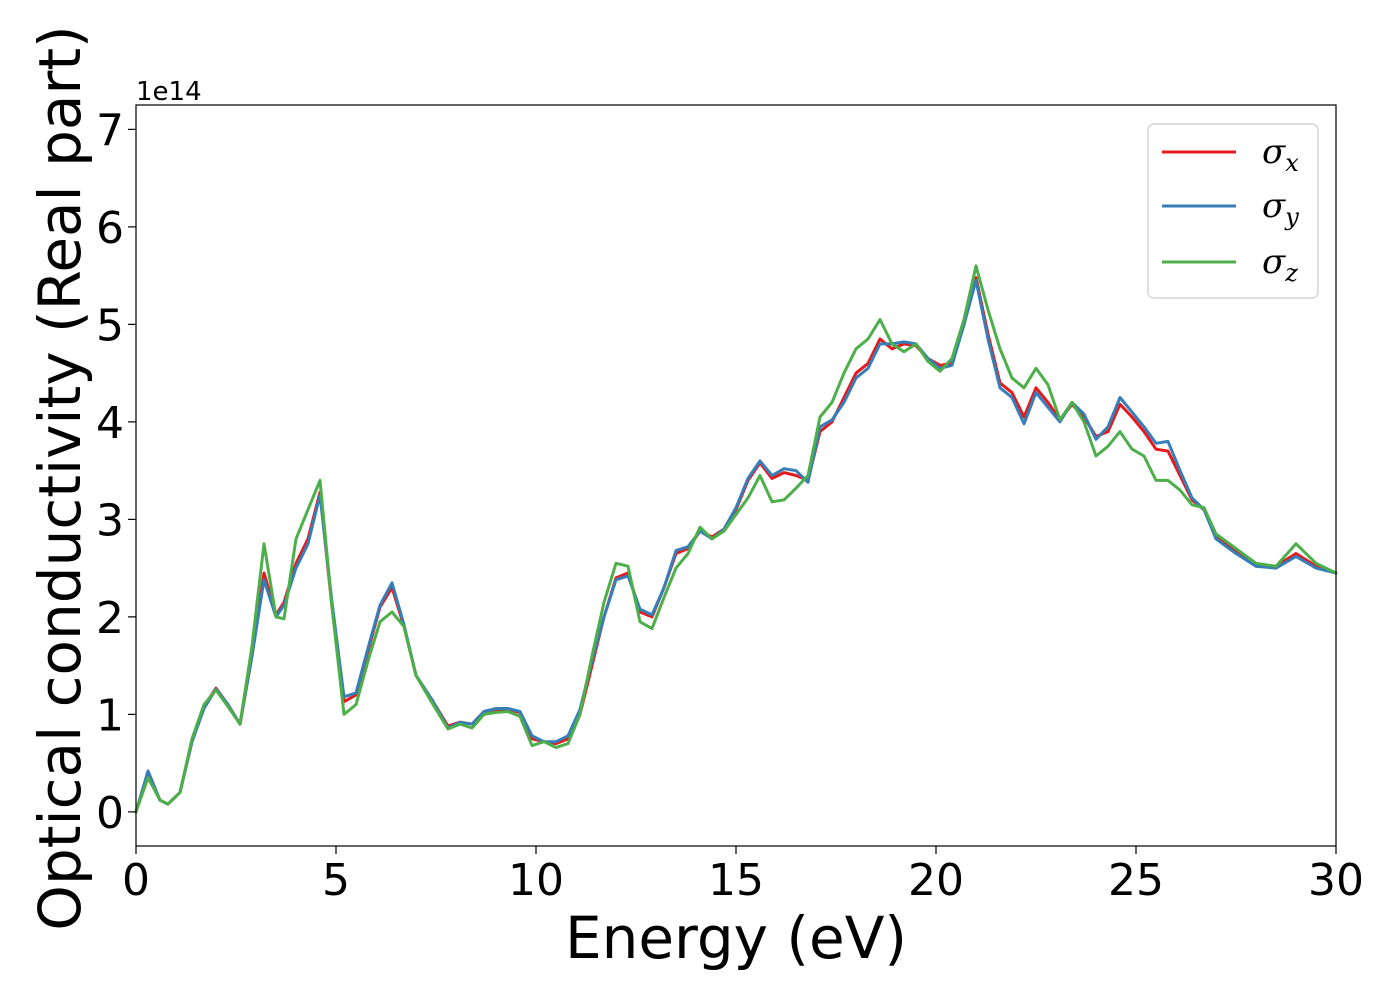 Image resolution: width=1400 pixels, height=1000 pixels. I want to click on x-tick-label: 10, so click(536, 880).